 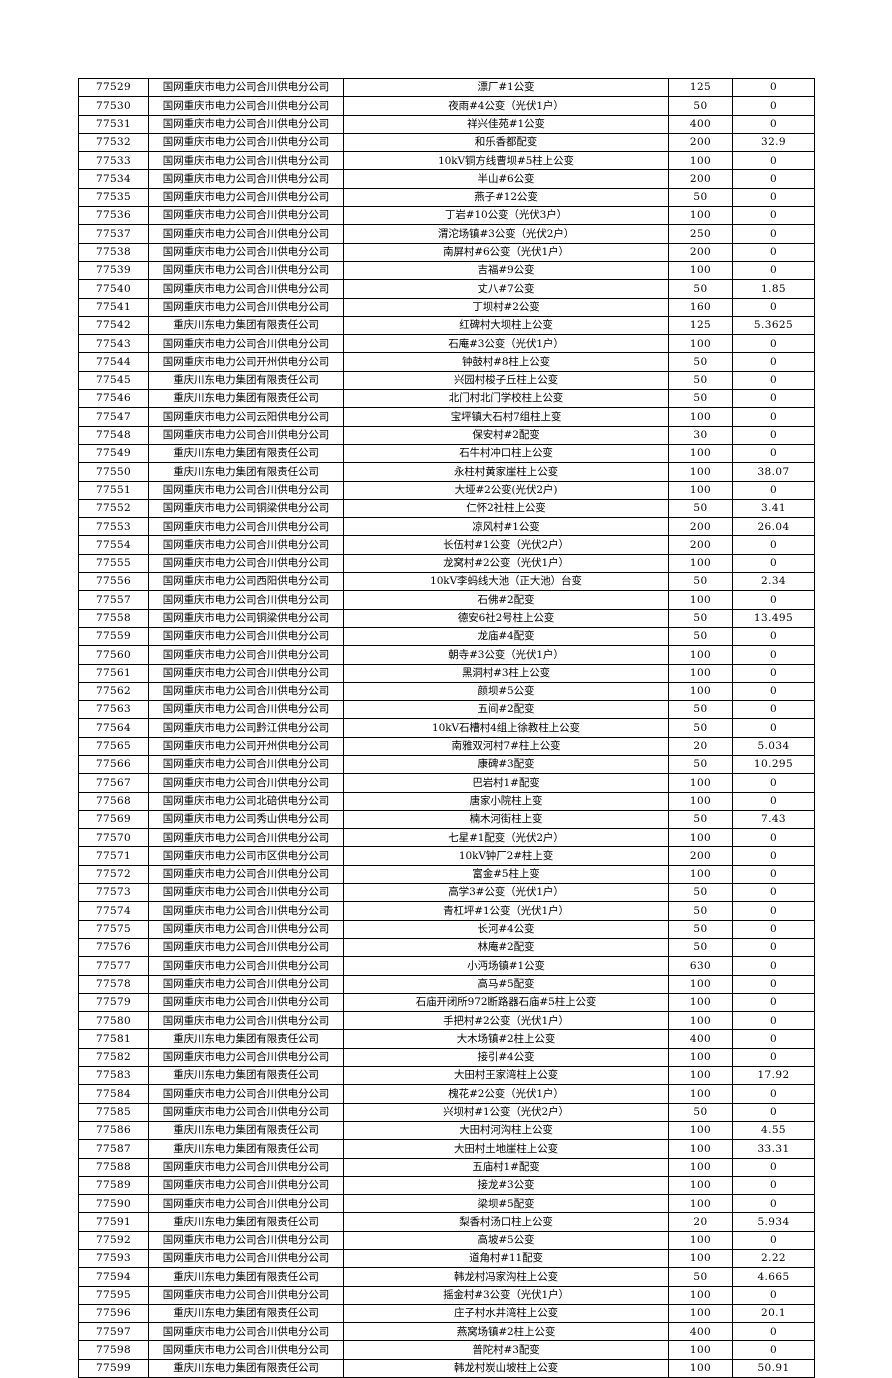 I want to click on table-row: 77544 国网重庆市电力公司开州供电分公司 钟鼓村#8柱上公变 50 0, so click(x=446, y=362).